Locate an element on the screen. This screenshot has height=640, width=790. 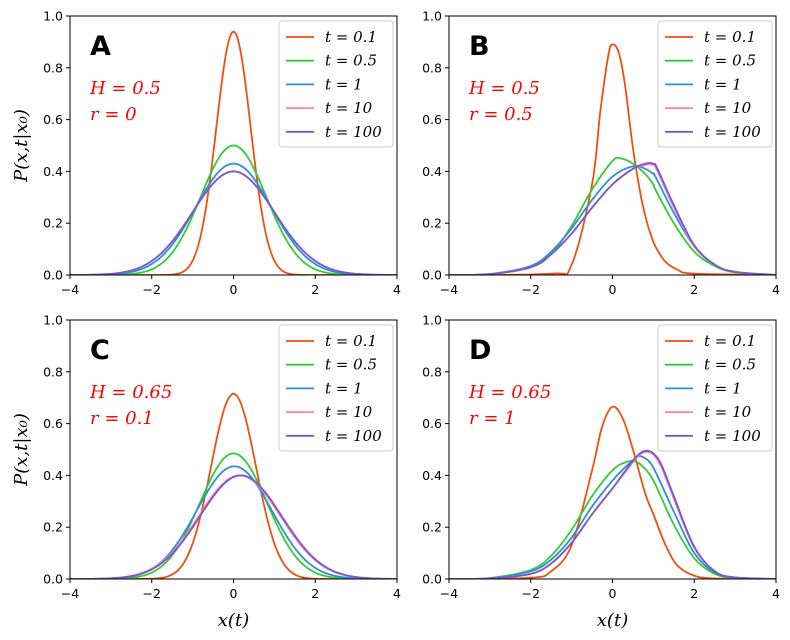
panel-letter: A is located at coordinates (100, 46).